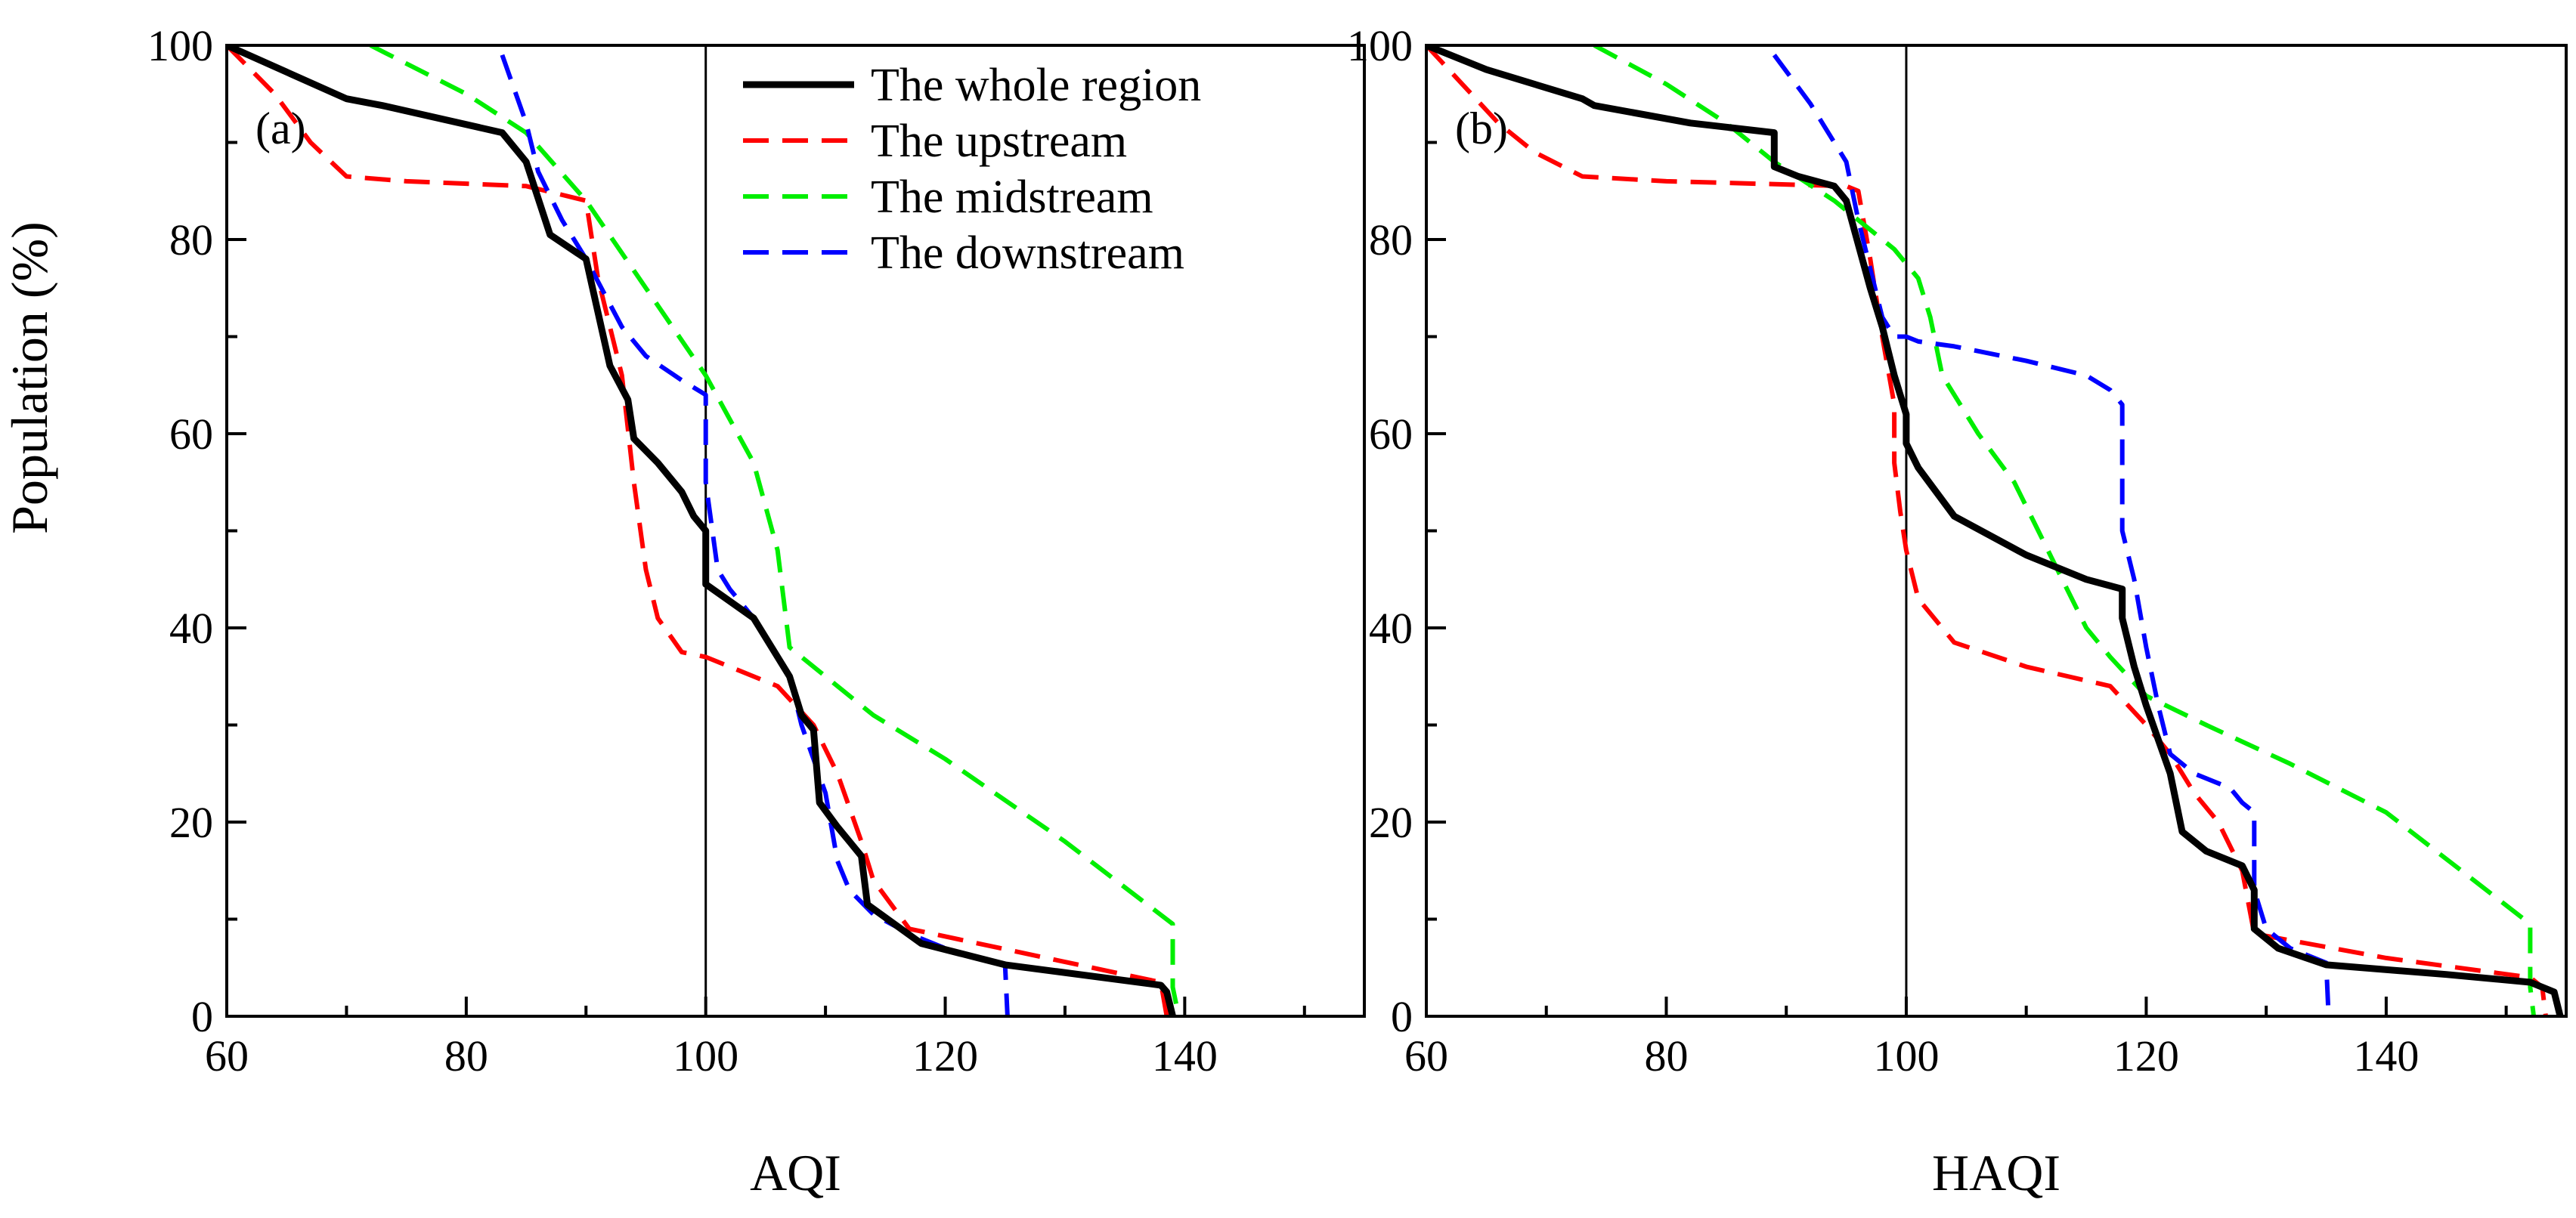  I want to click on legend-label-3: The downstream, so click(1027, 253).